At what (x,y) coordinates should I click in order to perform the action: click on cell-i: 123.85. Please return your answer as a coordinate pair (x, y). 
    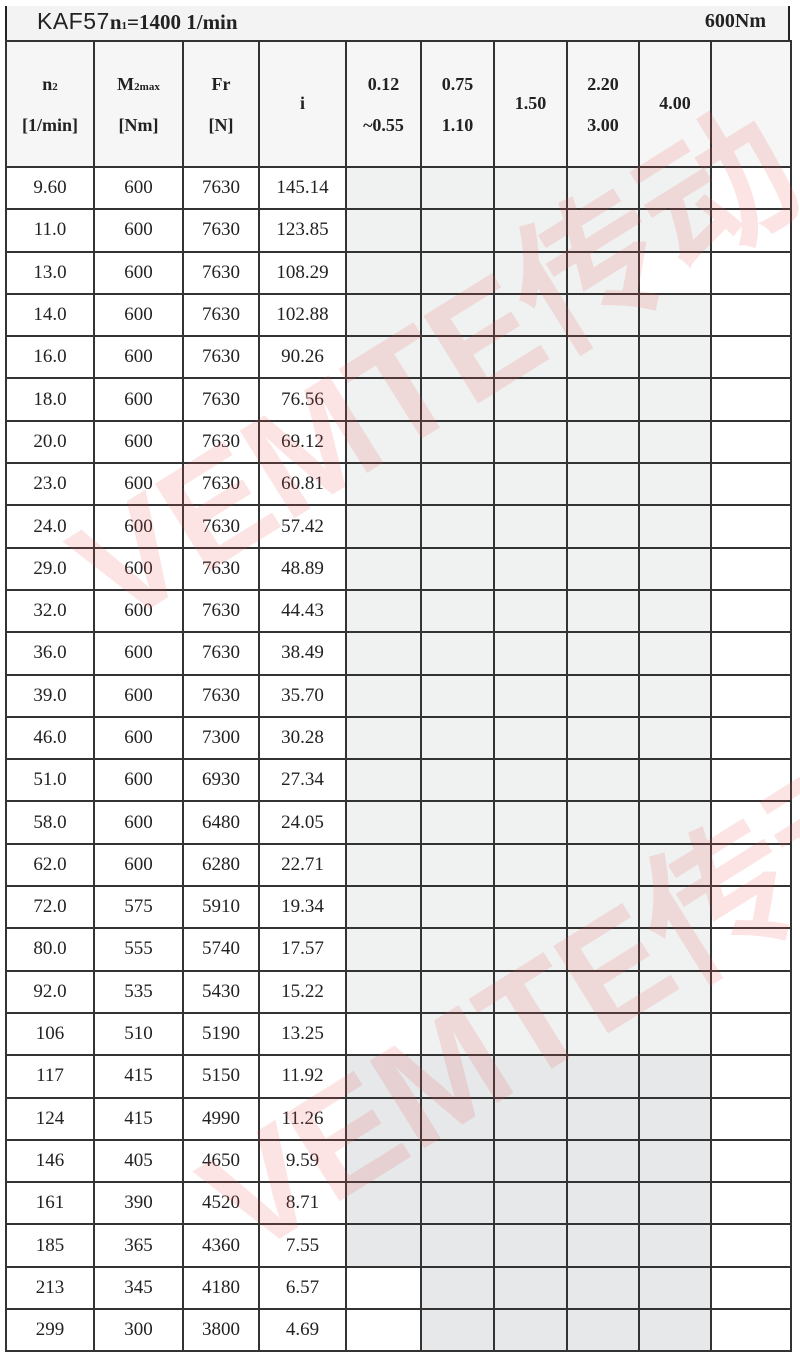
    Looking at the image, I should click on (302, 230).